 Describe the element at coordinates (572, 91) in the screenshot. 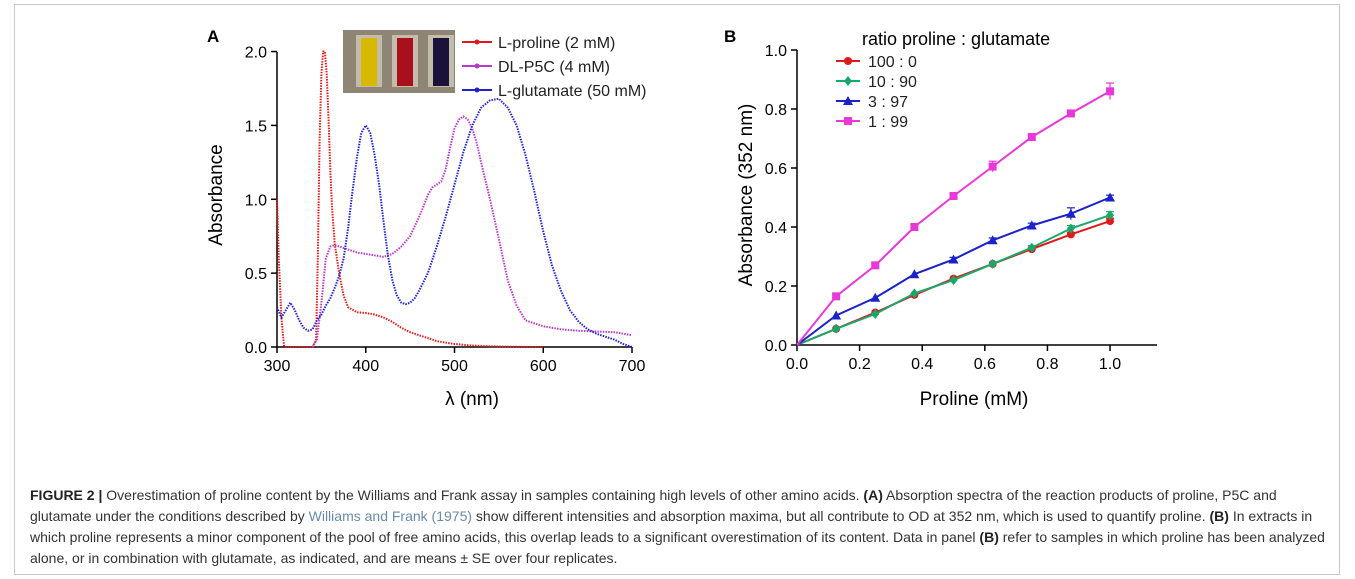

I see `legend-label-a-2: L-glutamate (50 mM)` at that location.